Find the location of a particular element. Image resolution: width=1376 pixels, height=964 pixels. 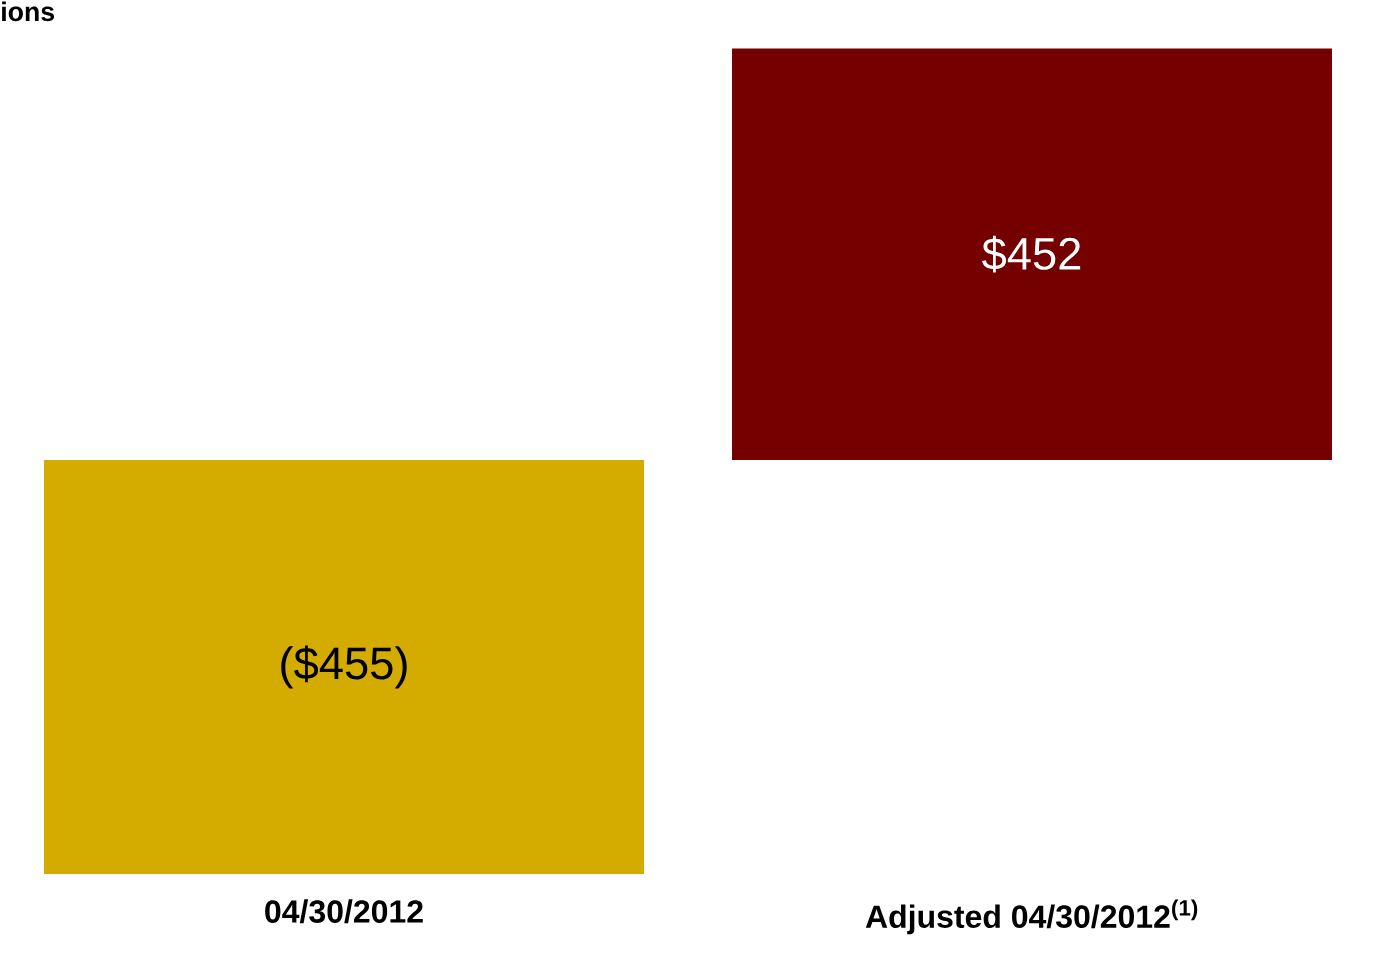

data-label: ($455) is located at coordinates (344, 667).